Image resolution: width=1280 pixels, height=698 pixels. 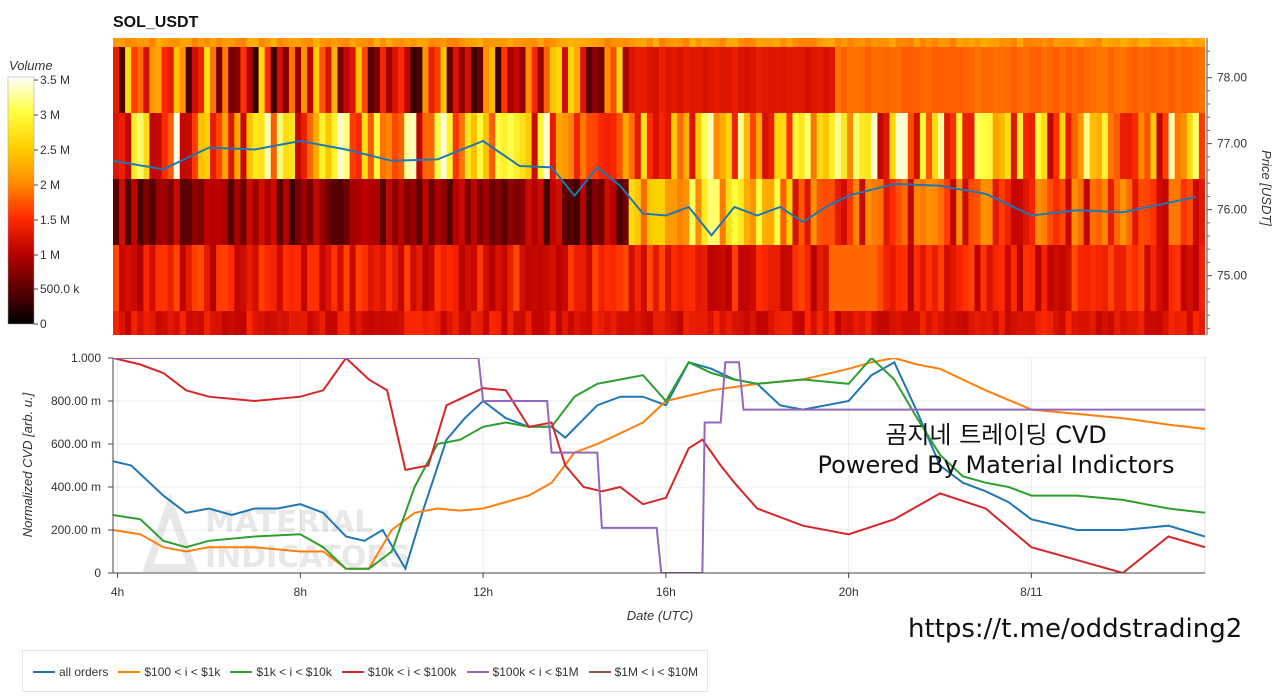 What do you see at coordinates (1232, 276) in the screenshot?
I see `heatmap-y-tick-label: 75.00` at bounding box center [1232, 276].